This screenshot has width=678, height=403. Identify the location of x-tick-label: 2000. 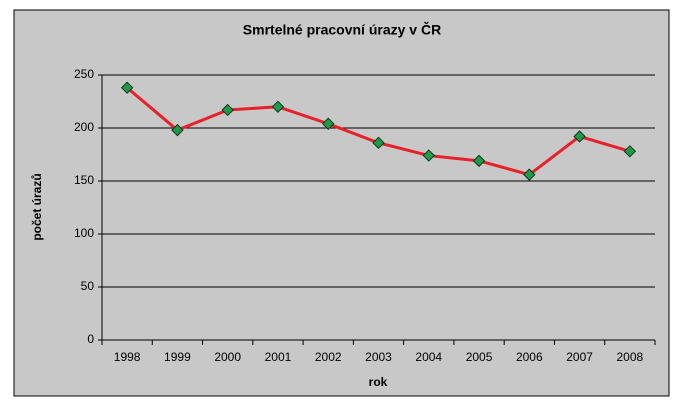
(227, 357).